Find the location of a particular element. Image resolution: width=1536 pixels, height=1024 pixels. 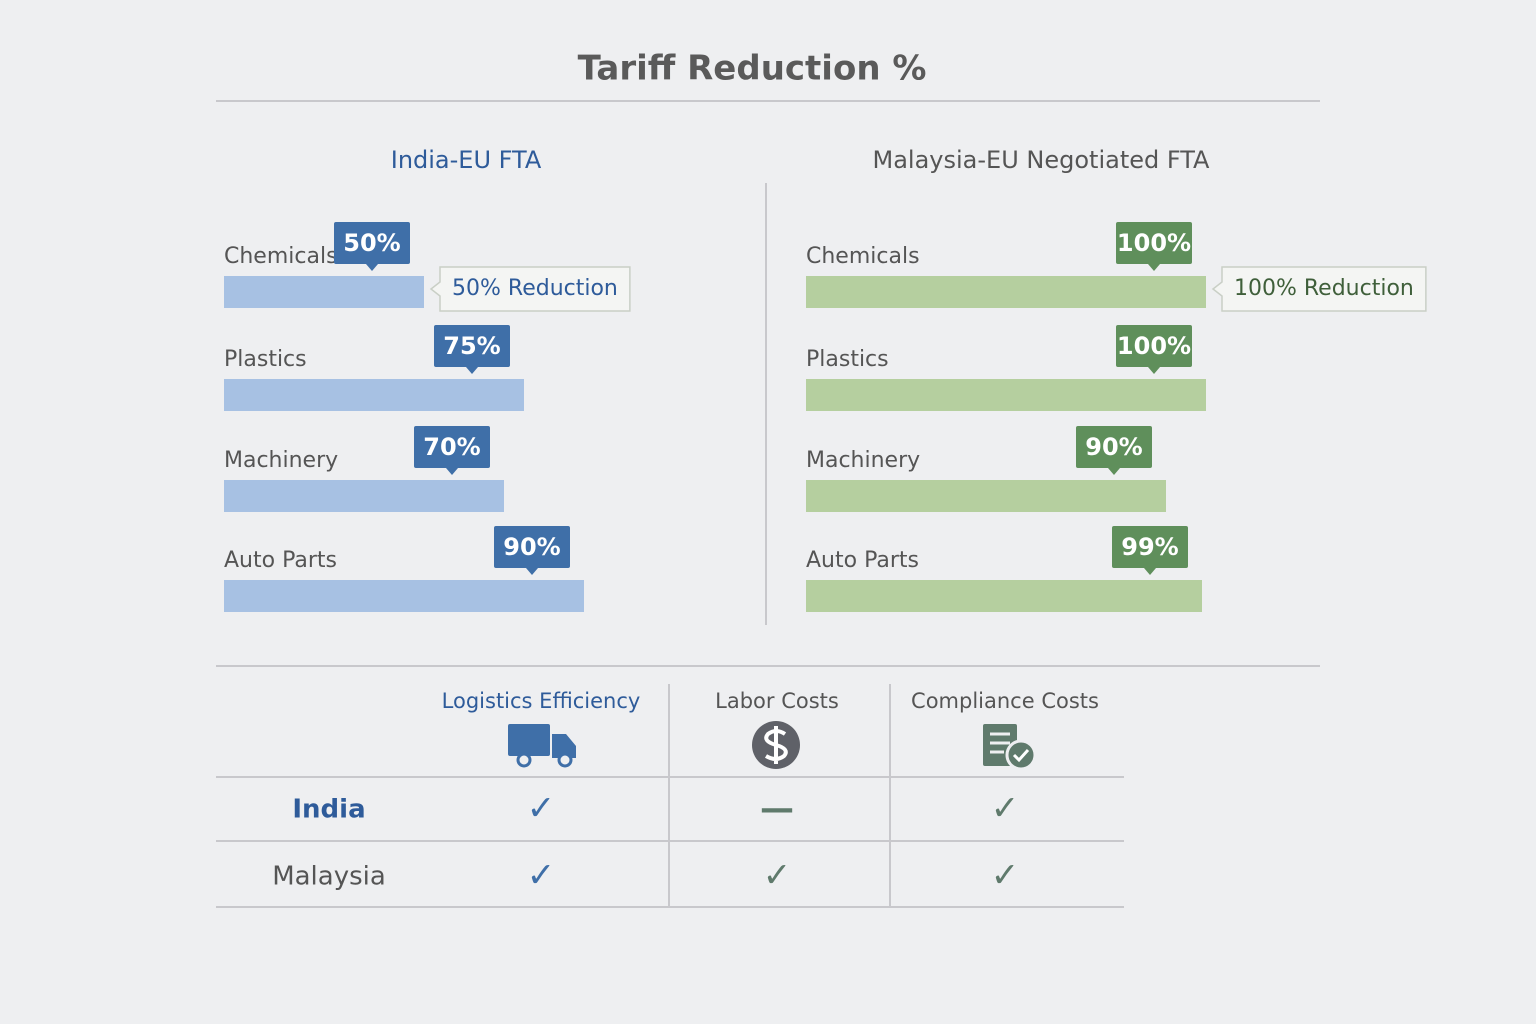

annotation: 50% Reduction is located at coordinates (535, 288).